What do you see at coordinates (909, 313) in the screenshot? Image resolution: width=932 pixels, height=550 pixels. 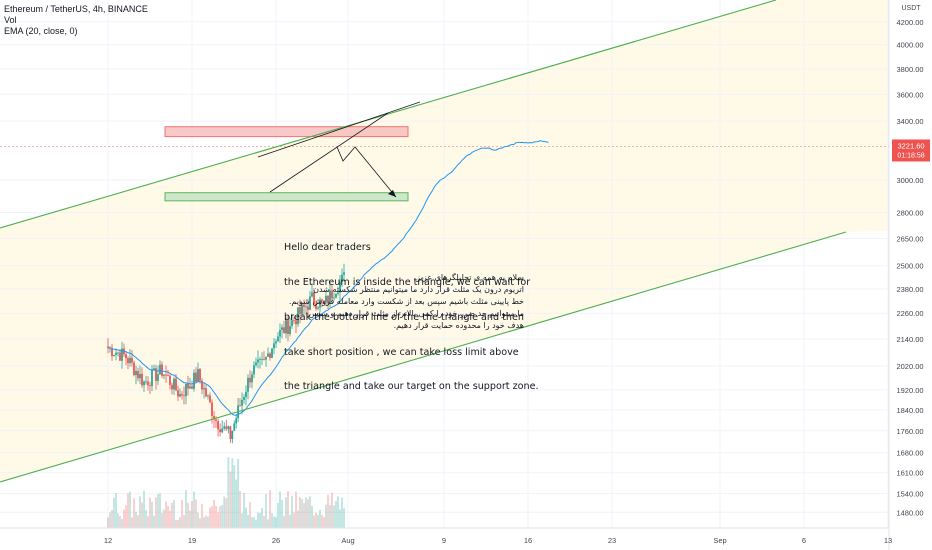 I see `price-tick-label: 2260.00` at bounding box center [909, 313].